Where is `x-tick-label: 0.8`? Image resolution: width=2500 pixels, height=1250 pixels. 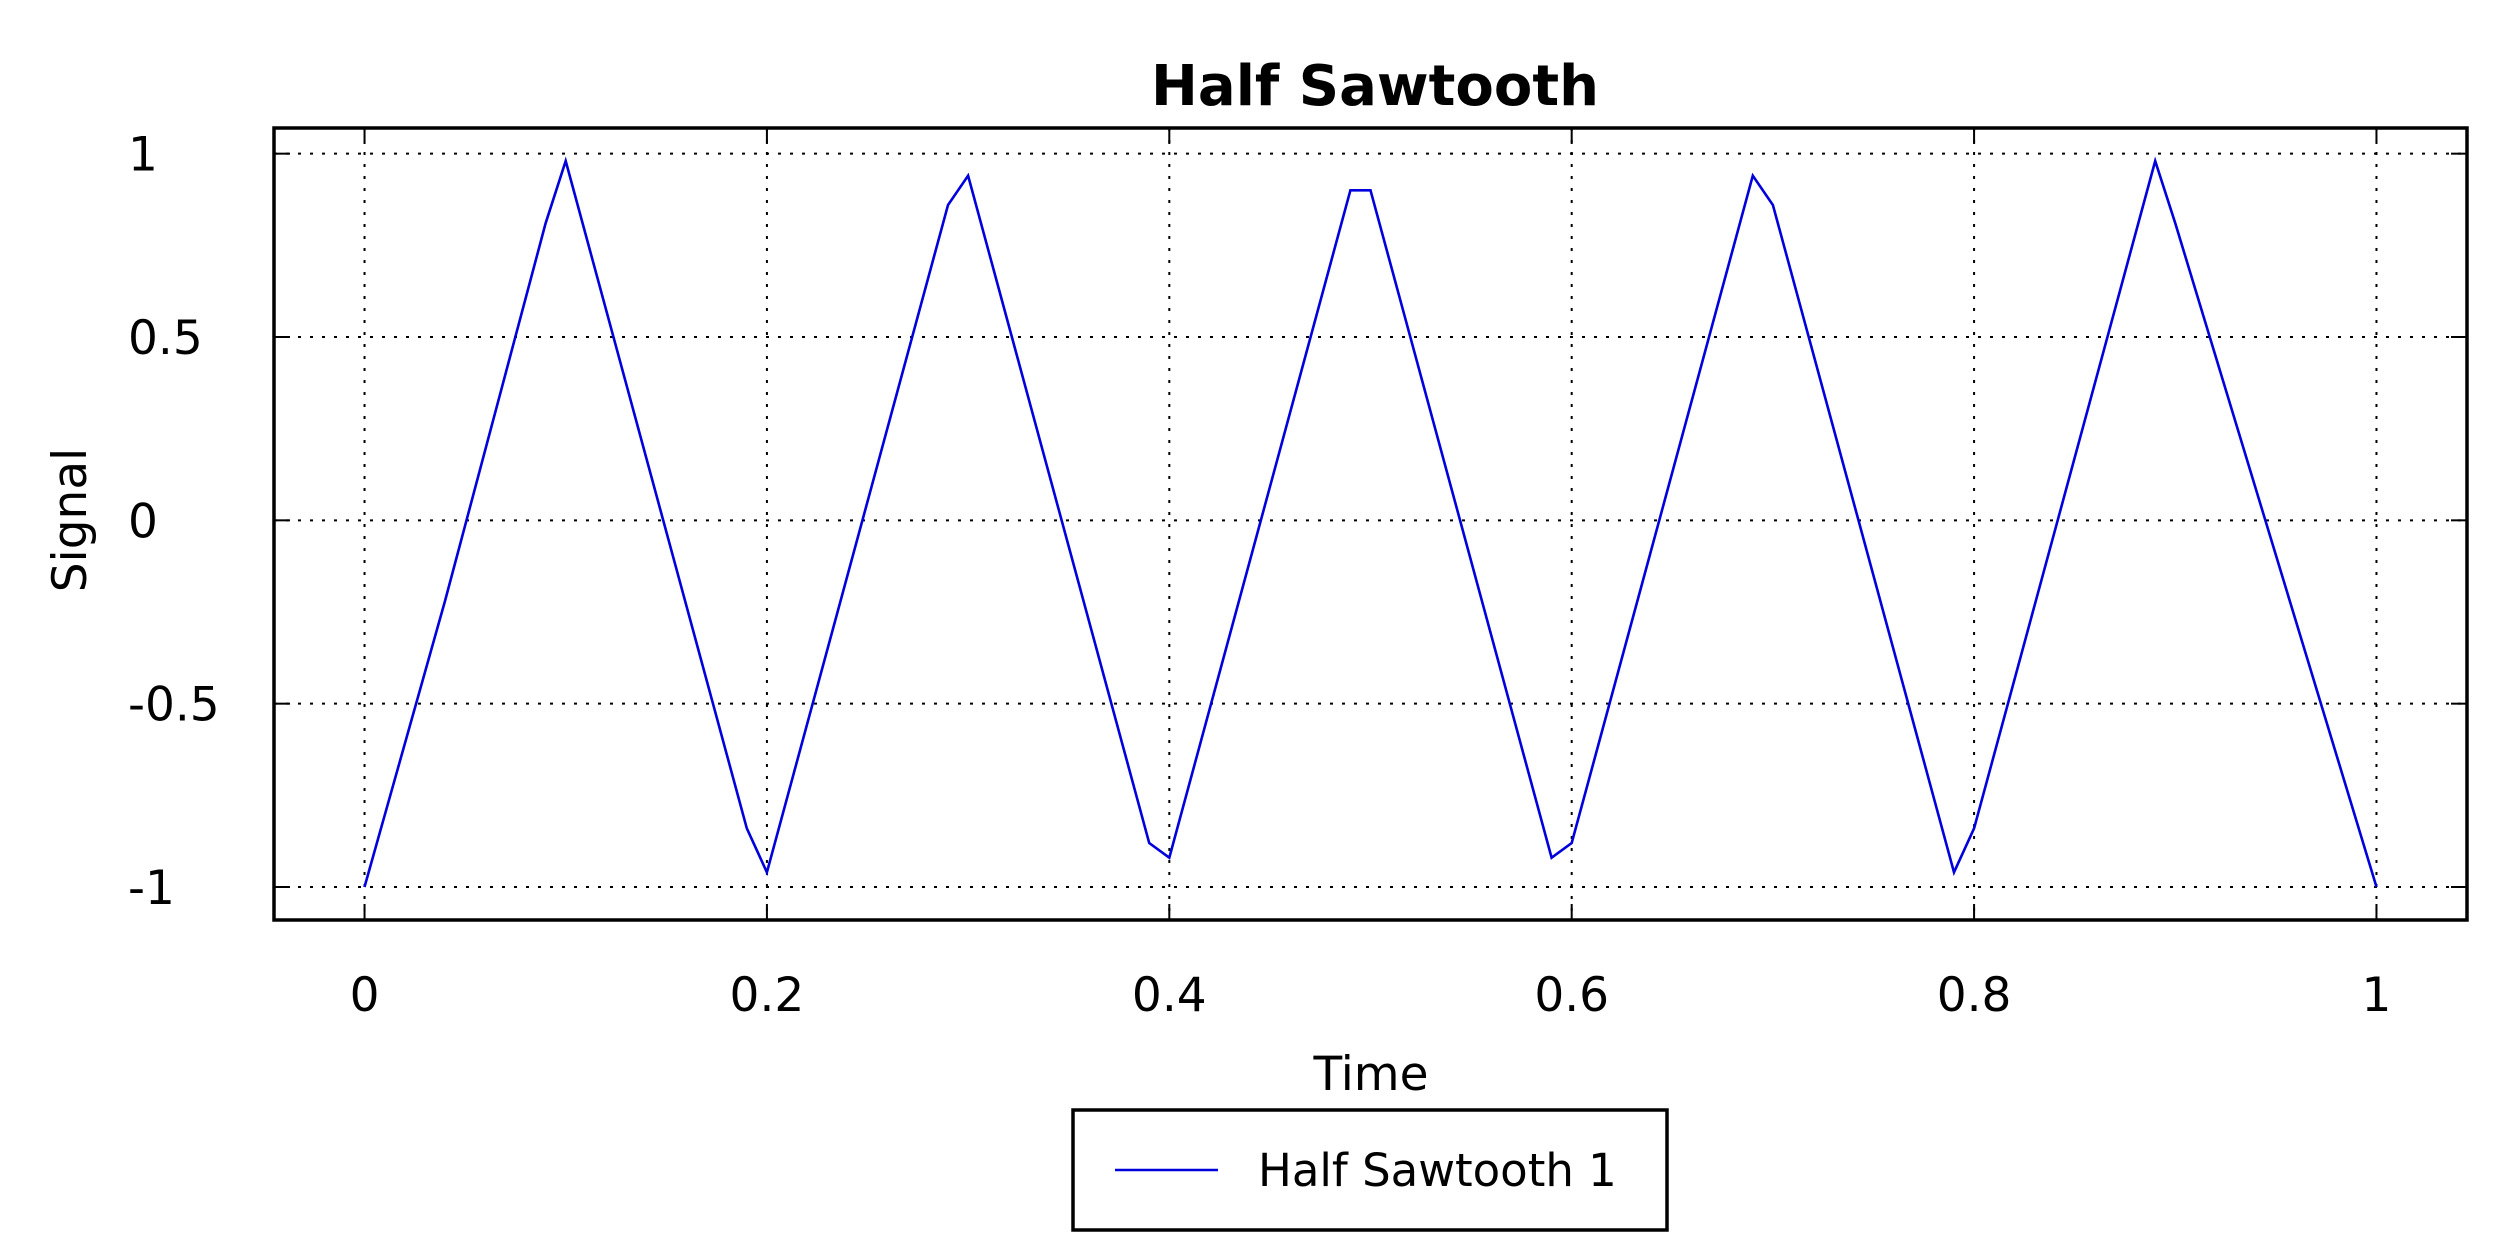
x-tick-label: 0.8 is located at coordinates (1974, 995).